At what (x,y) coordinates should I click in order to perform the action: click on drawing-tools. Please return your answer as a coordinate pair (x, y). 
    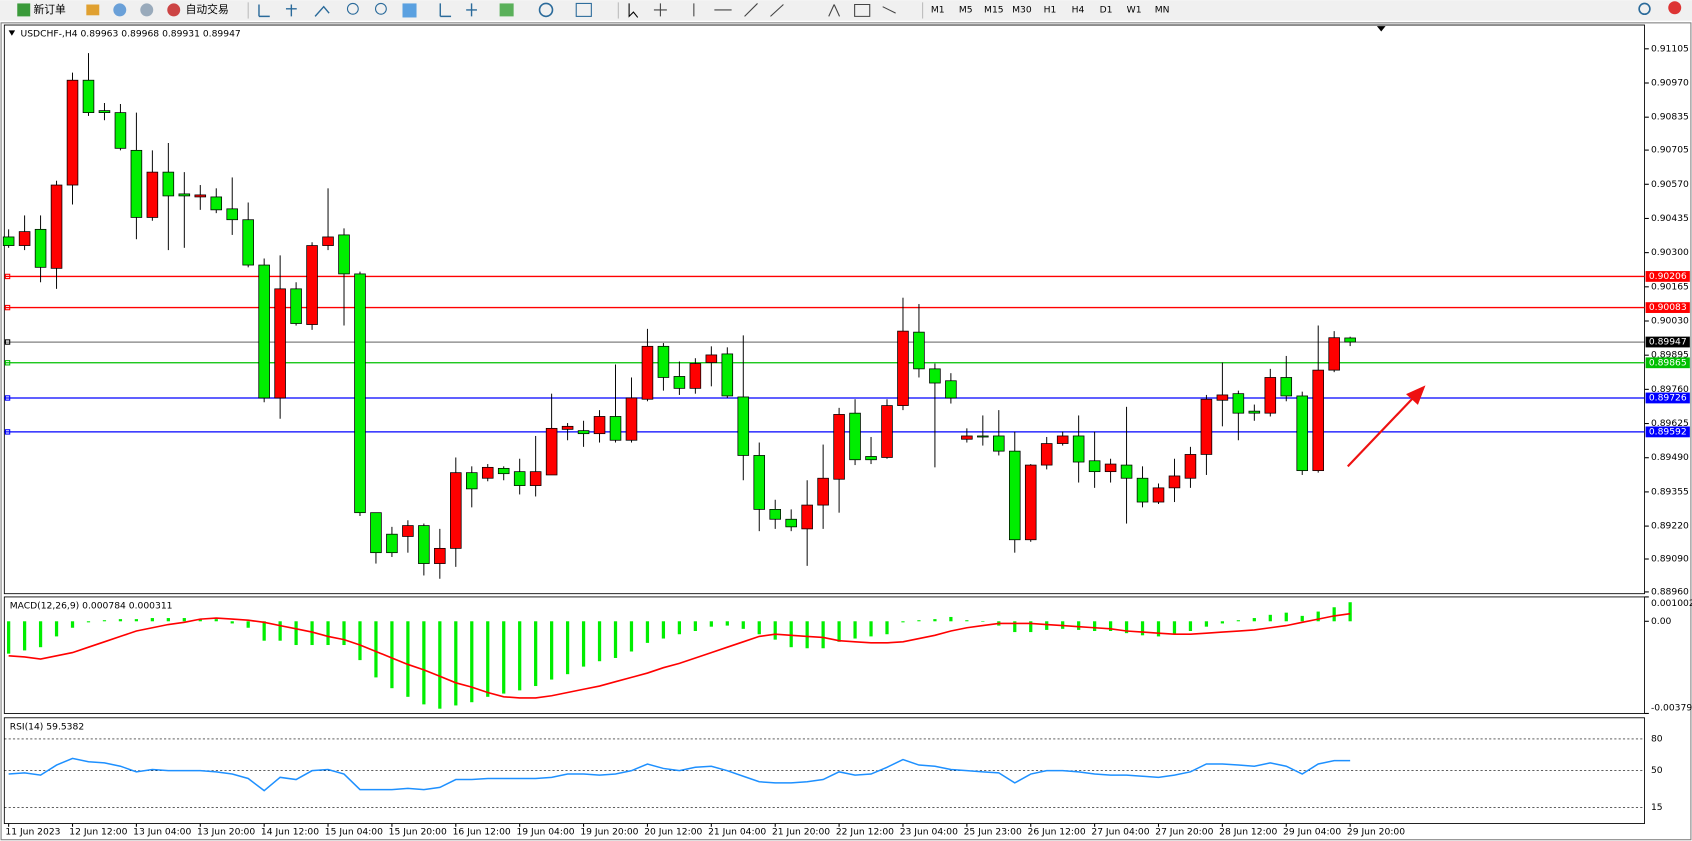
    Looking at the image, I should click on (774, 10).